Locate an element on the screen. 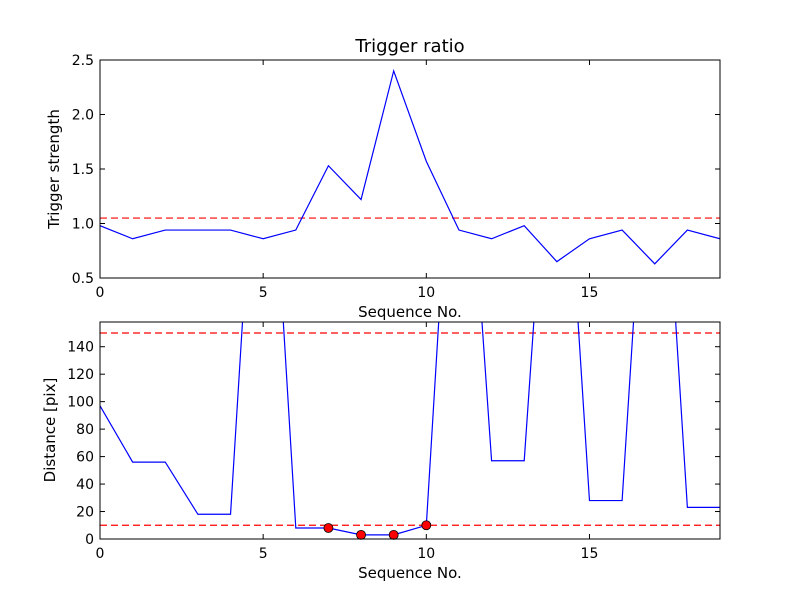  y-tick-label: 100 is located at coordinates (80, 403).